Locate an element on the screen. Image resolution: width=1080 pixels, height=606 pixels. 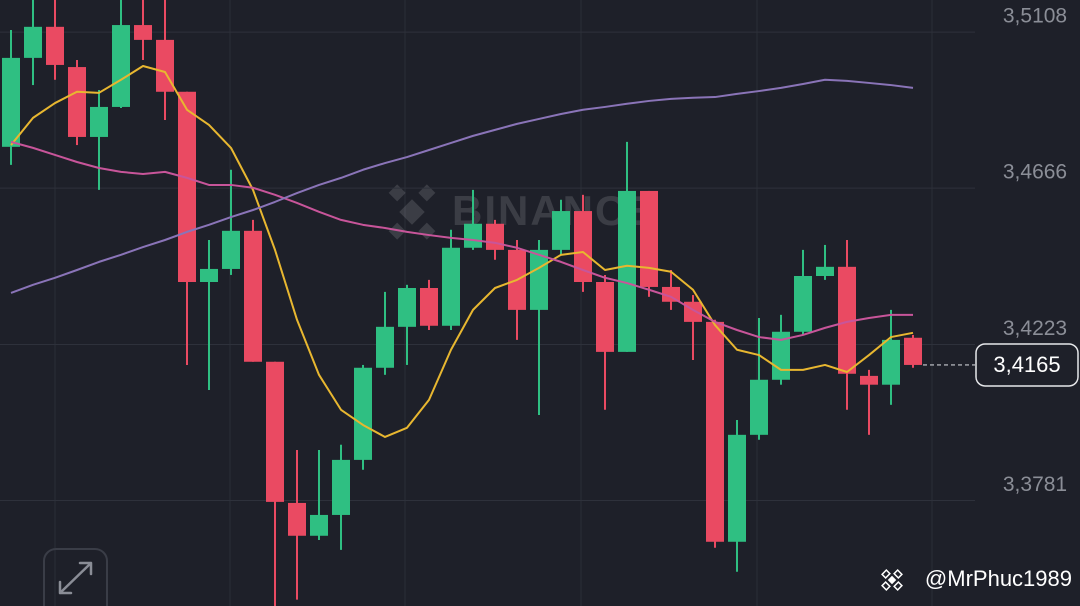
y-tick-label: 3,4223 is located at coordinates (1035, 328).